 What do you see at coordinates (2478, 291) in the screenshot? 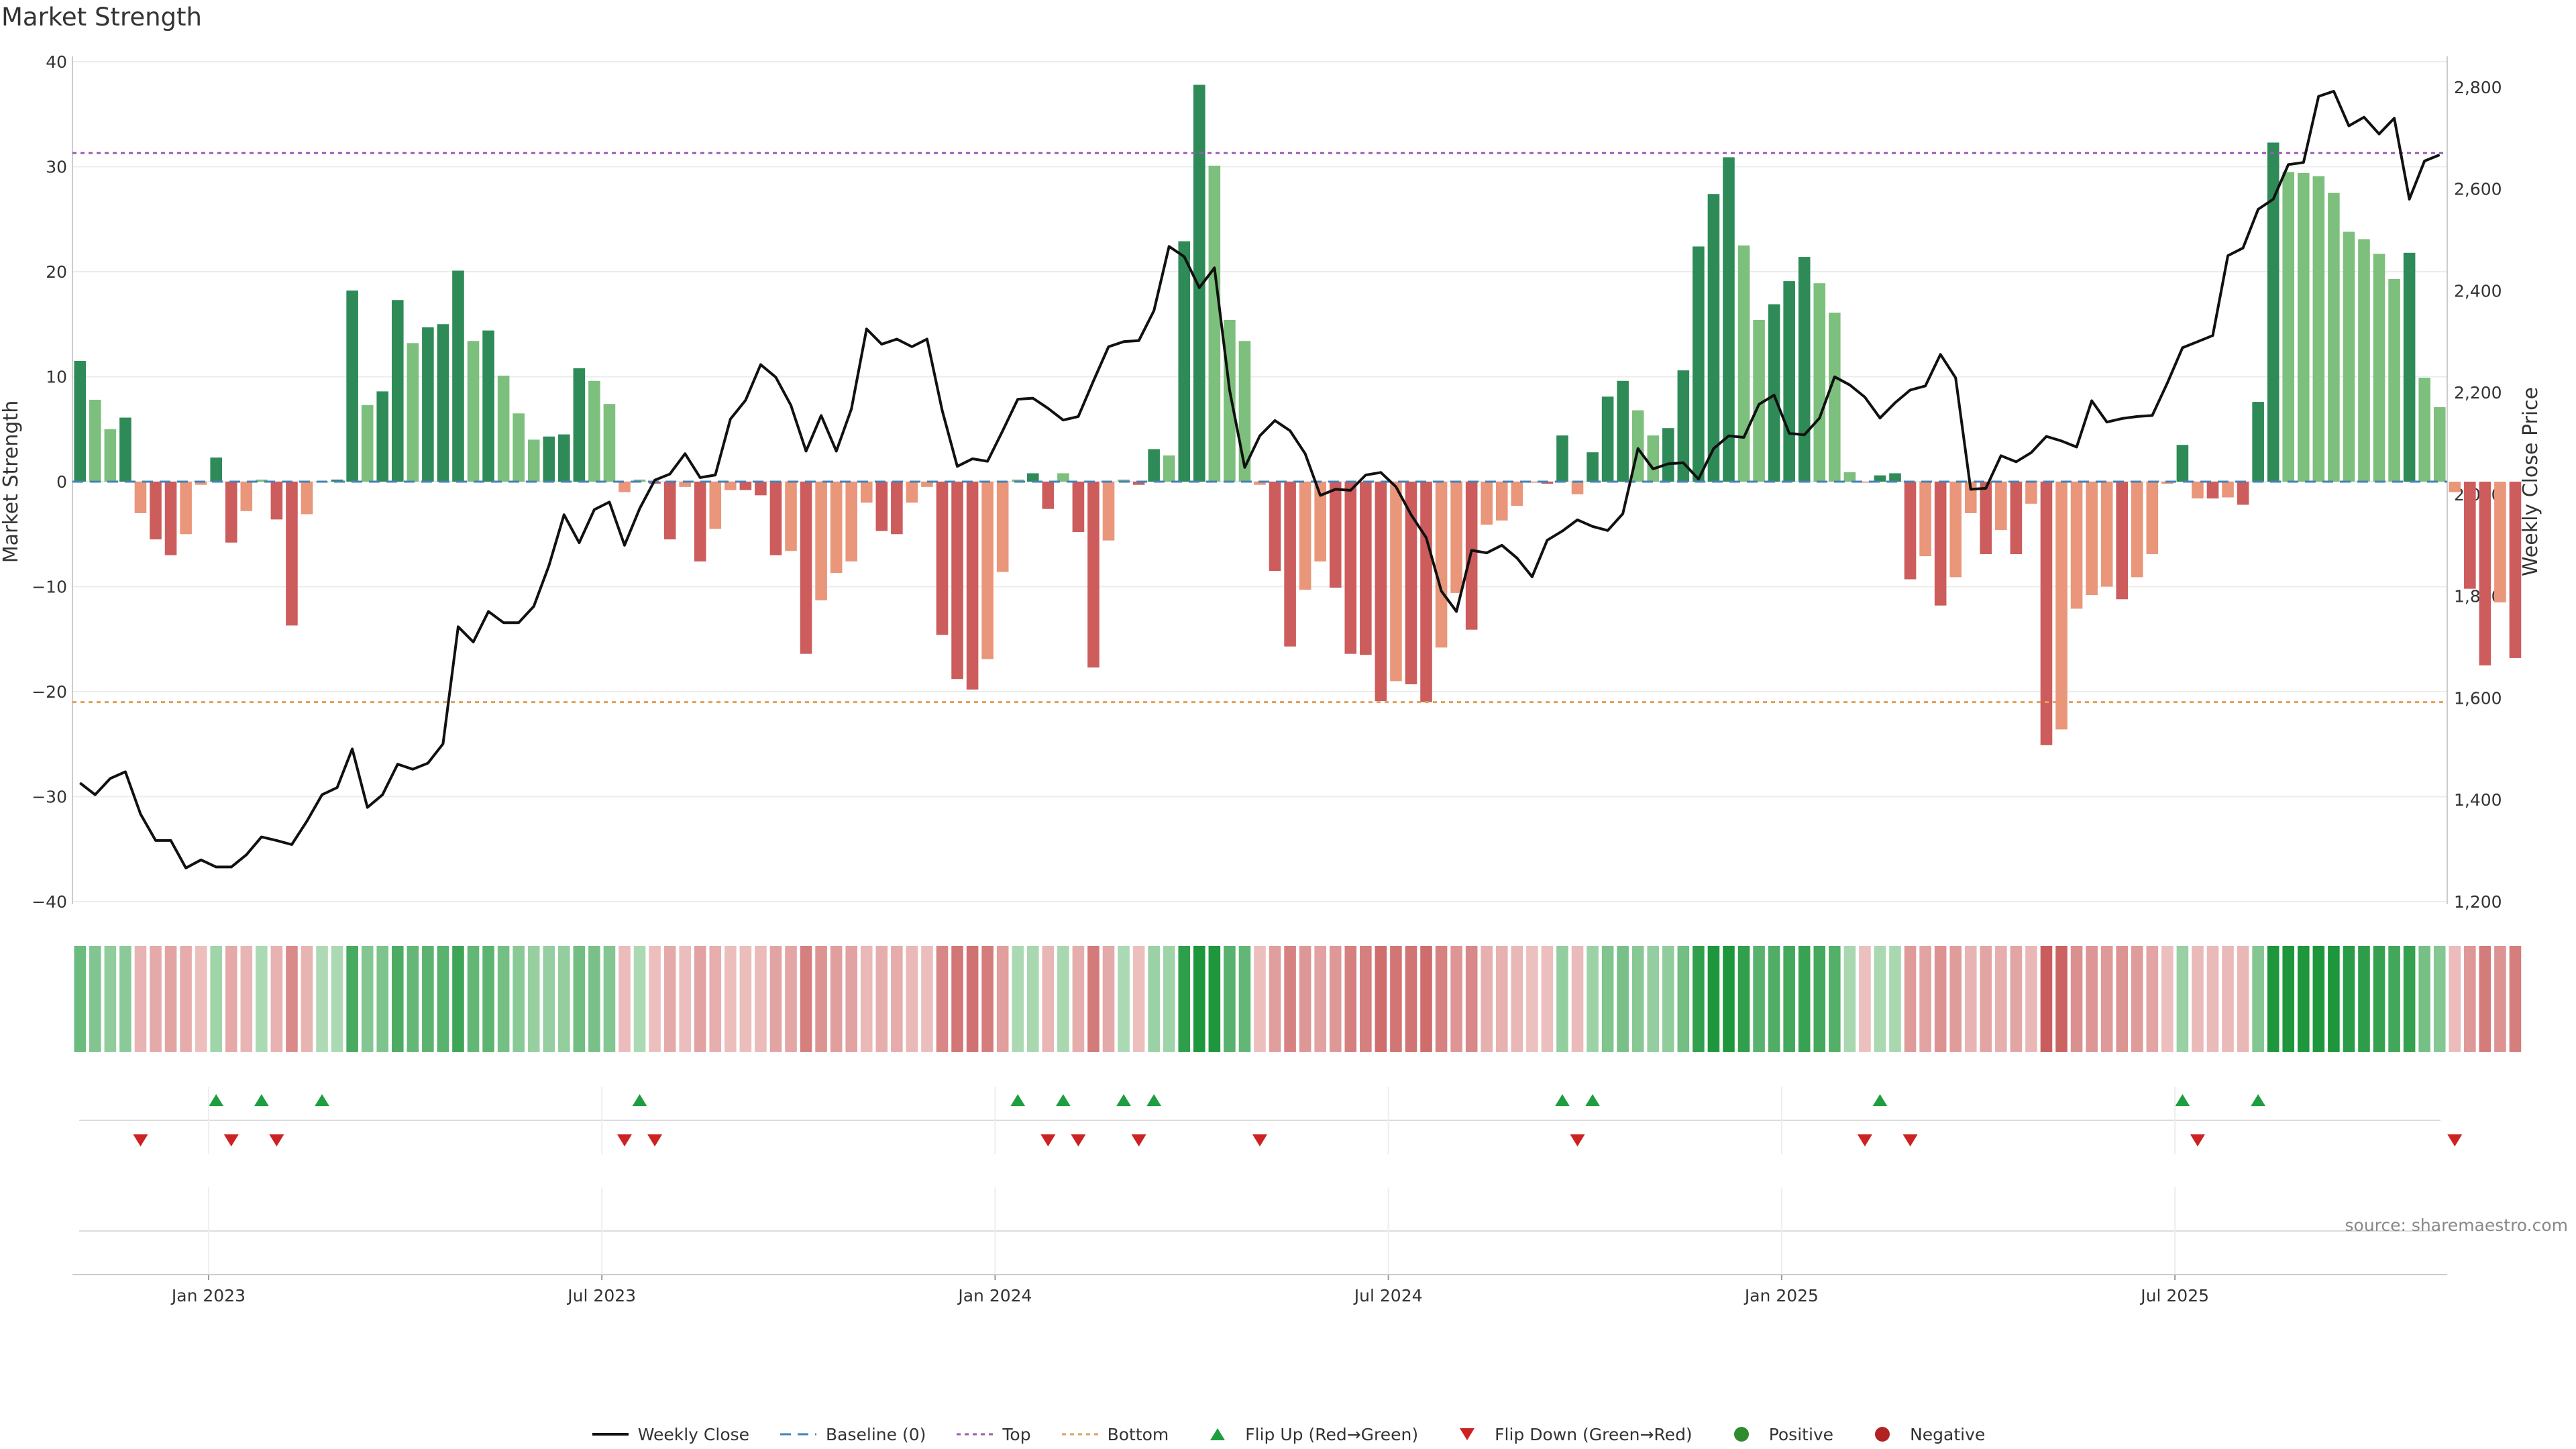
I see `y-tick-label-right: 2,400` at bounding box center [2478, 291].